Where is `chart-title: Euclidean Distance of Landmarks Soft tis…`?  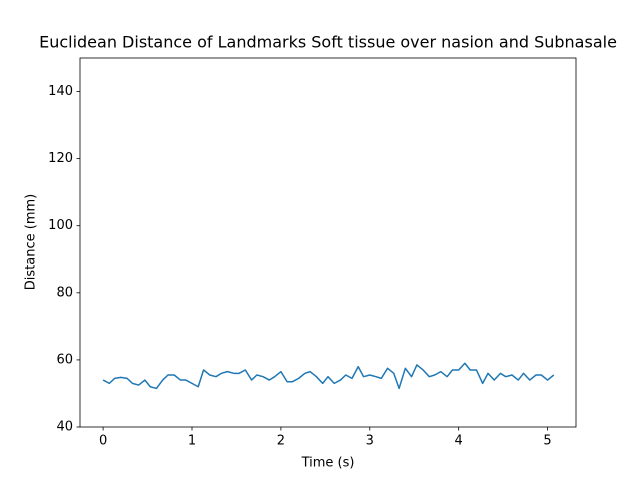
chart-title: Euclidean Distance of Landmarks Soft tis… is located at coordinates (328, 42).